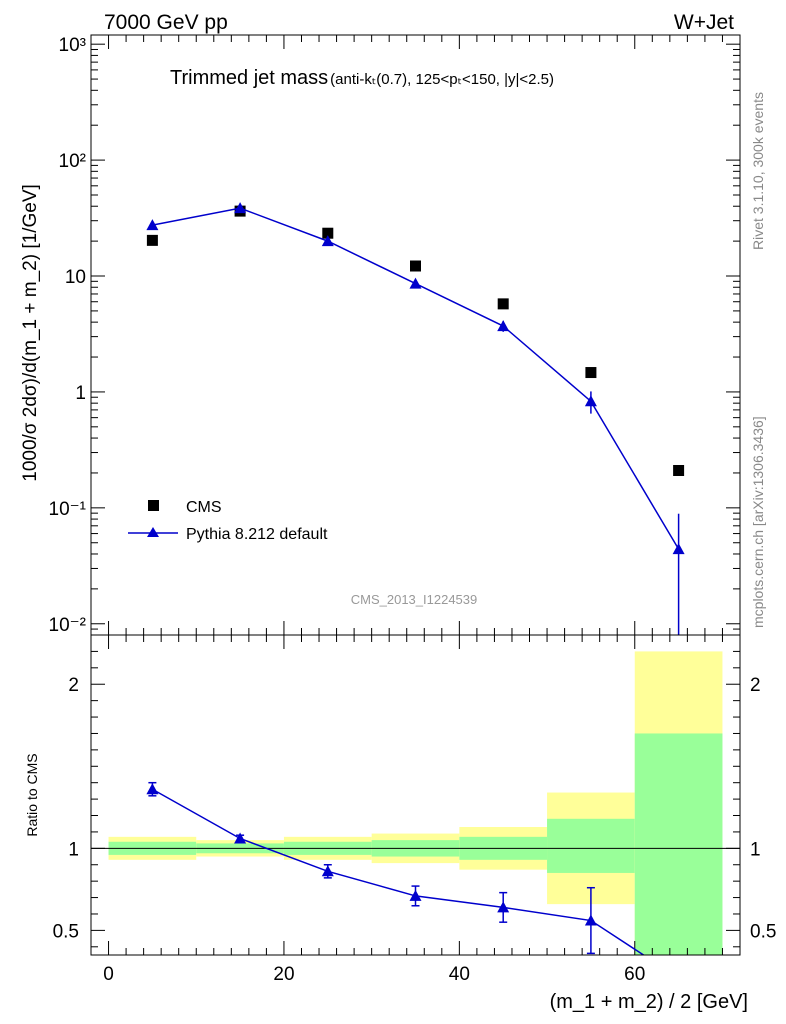 This screenshot has height=1024, width=786. What do you see at coordinates (153, 532) in the screenshot?
I see `legend-pythia-marker` at bounding box center [153, 532].